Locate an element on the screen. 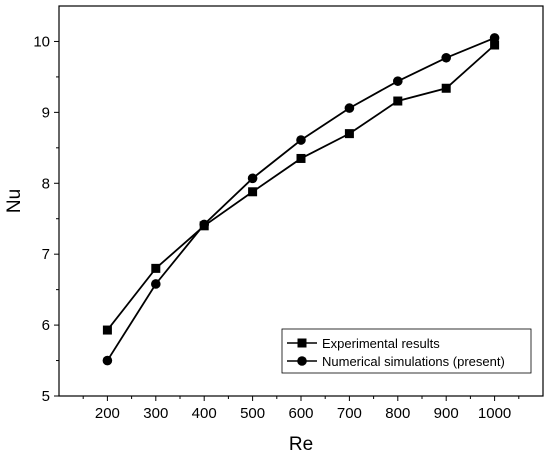 The image size is (550, 459). legend-label-experimental: Experimental results is located at coordinates (381, 343).